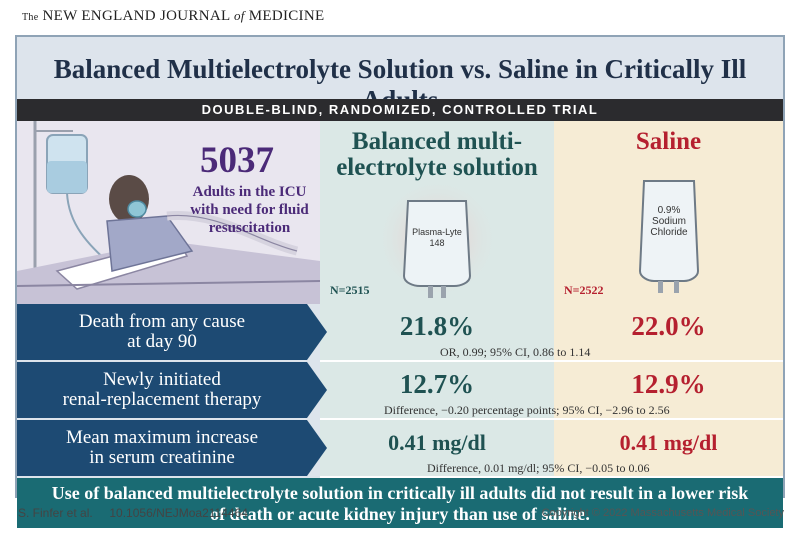  I want to click on balanced-bag-line2: 148, so click(437, 243).